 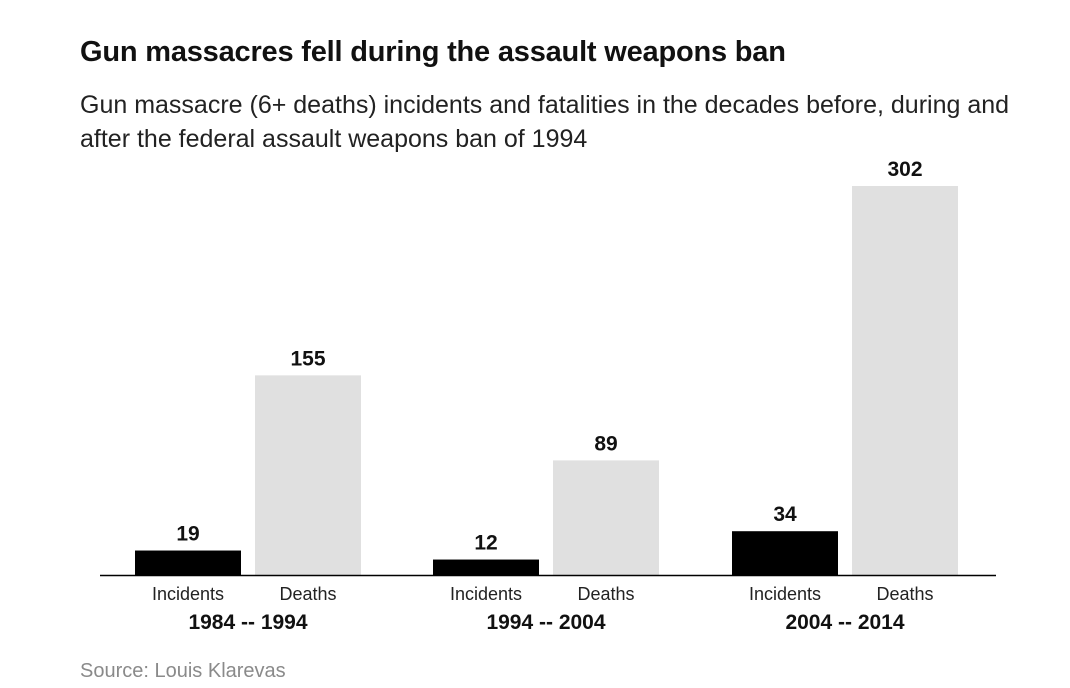 I want to click on source-note: Source: Louis Klarevas, so click(x=183, y=671).